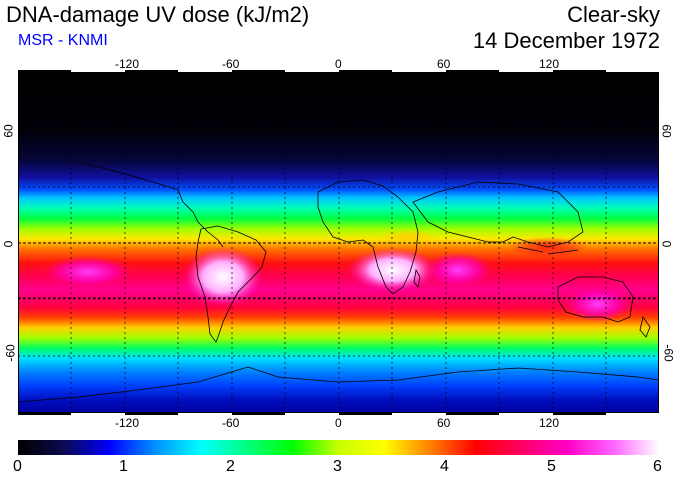  I want to click on map-date: 14 December 1972, so click(566, 40).